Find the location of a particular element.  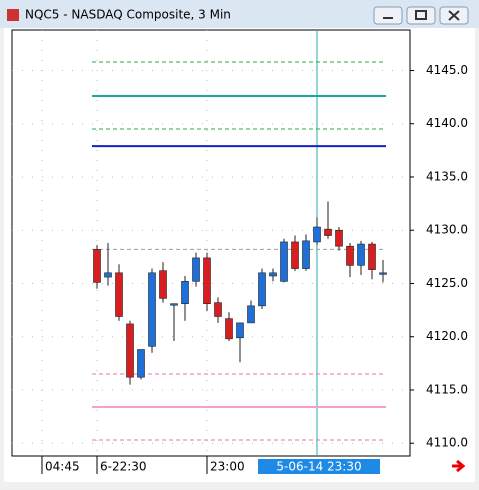

window-title: NQC5 - NASDAQ Composite, 3 Min is located at coordinates (128, 15).